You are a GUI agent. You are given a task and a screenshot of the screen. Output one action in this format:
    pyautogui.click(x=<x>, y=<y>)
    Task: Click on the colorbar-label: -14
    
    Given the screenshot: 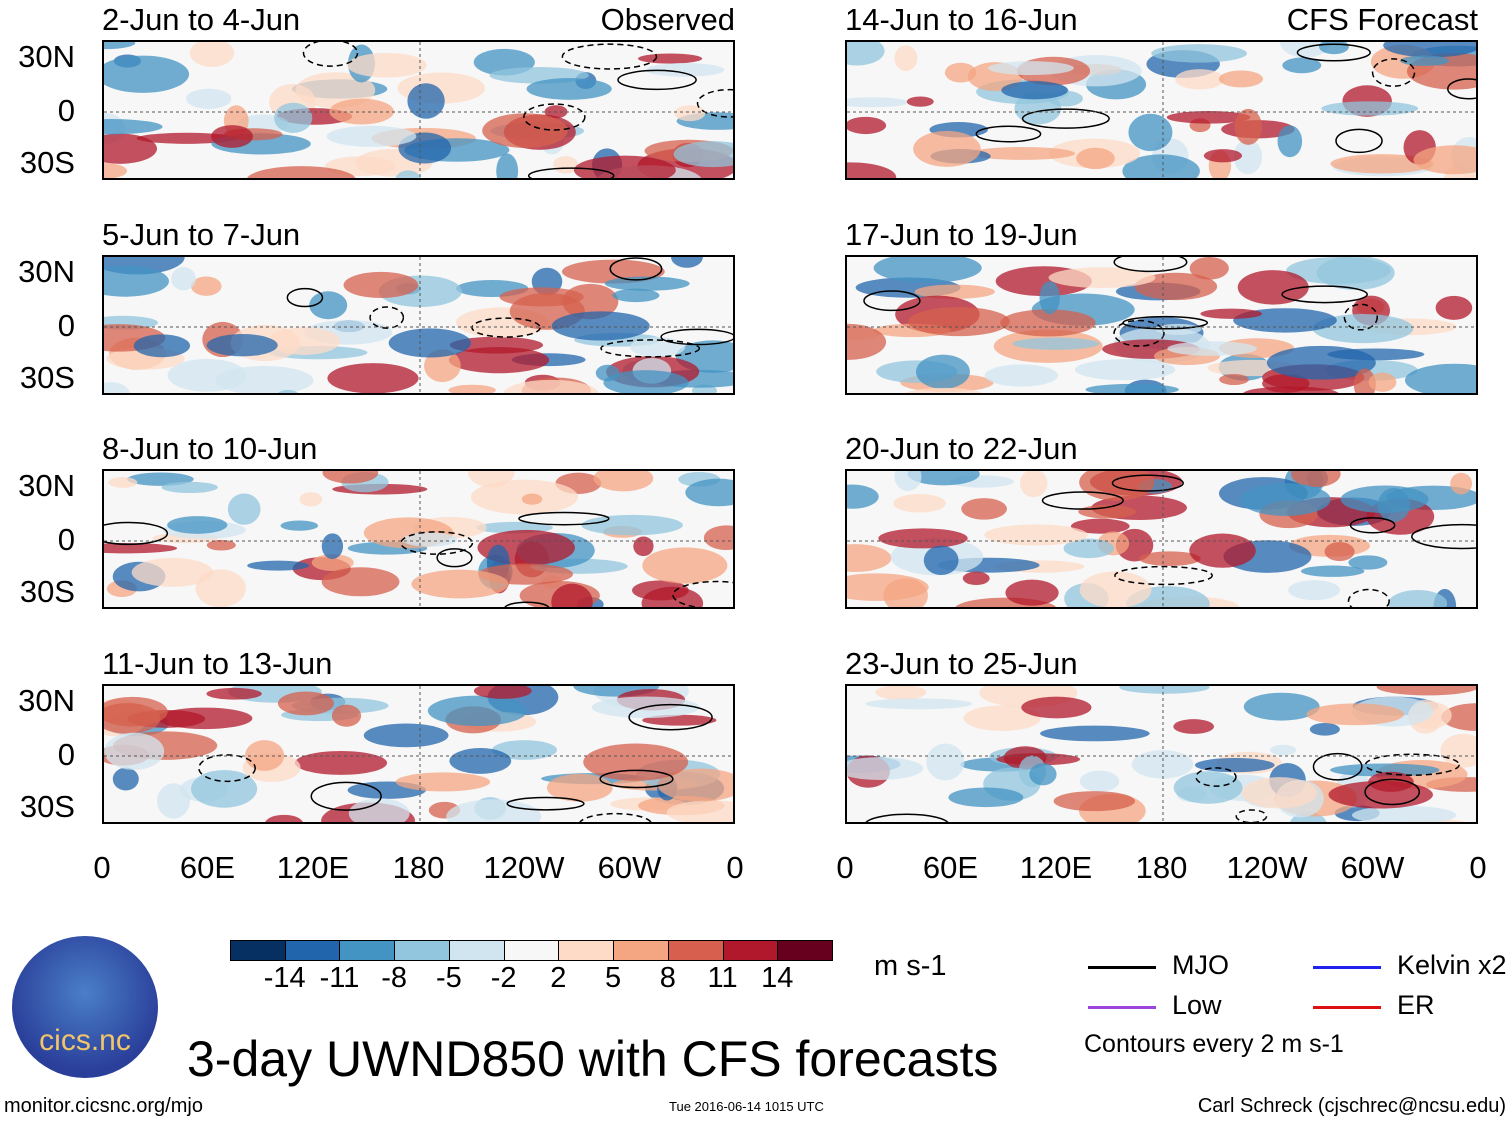 What is the action you would take?
    pyautogui.click(x=284, y=978)
    